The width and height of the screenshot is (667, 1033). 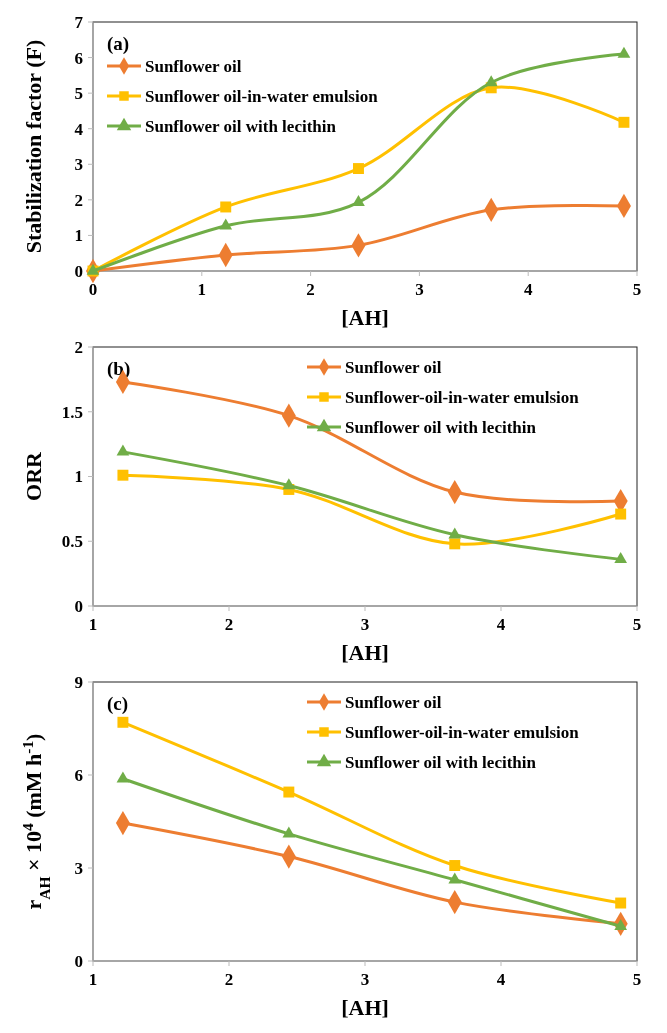 I want to click on y-tick-label: 1.5, so click(x=72, y=412).